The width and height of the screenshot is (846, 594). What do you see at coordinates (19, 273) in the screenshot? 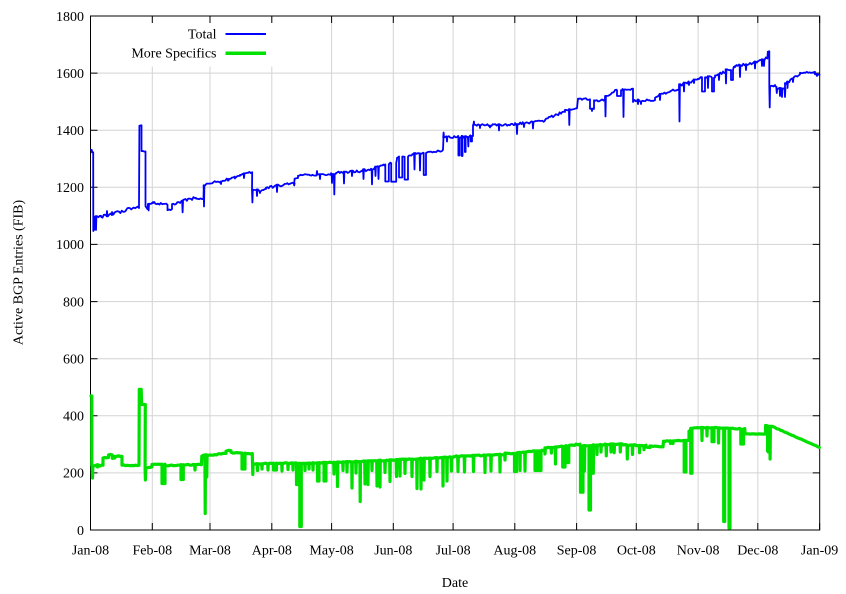
I see `svg-text: Active BGP Entries (FIB)` at bounding box center [19, 273].